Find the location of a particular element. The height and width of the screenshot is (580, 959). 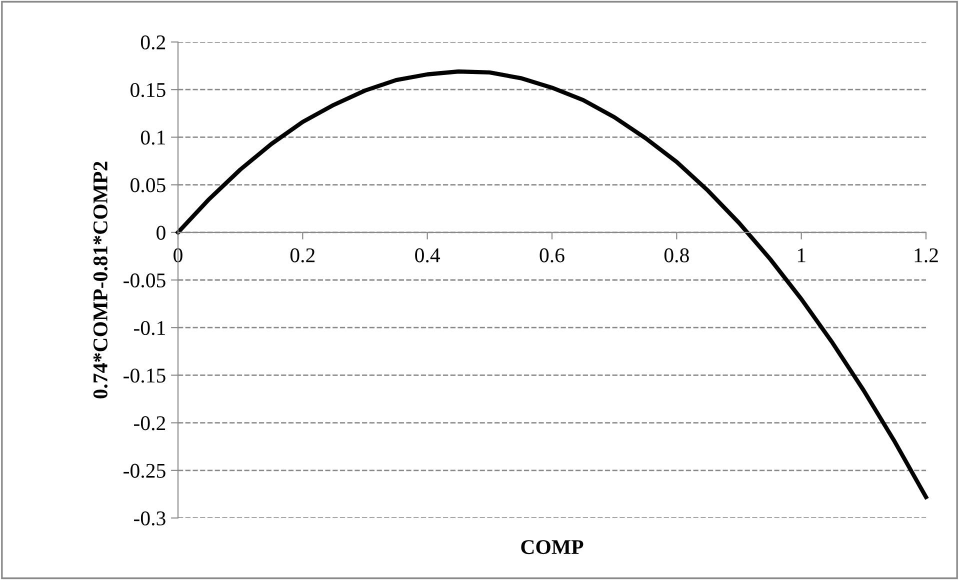

x-tick-label: 0.4 is located at coordinates (427, 255).